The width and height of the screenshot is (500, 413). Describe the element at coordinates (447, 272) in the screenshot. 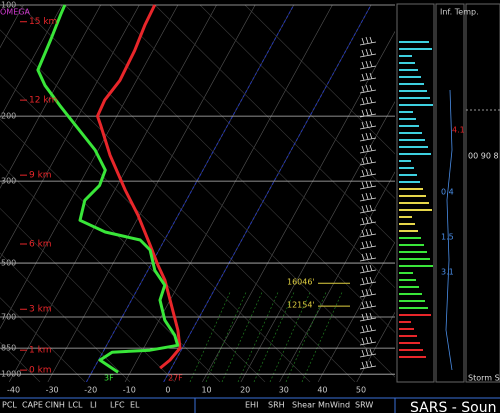

I see `inferred-temp-label: 3.1` at that location.